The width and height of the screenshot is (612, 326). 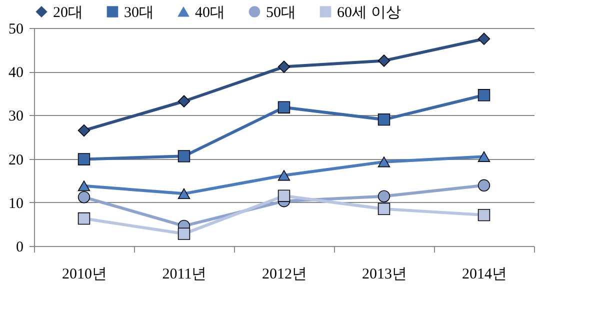 What do you see at coordinates (281, 12) in the screenshot?
I see `legend-label: 50대` at bounding box center [281, 12].